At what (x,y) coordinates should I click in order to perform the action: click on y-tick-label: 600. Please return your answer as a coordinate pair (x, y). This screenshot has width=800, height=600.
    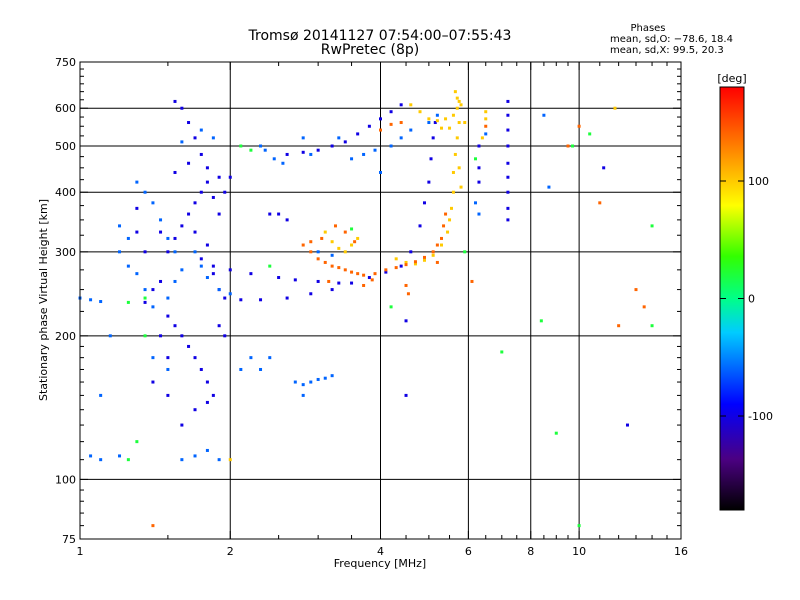
    Looking at the image, I should click on (65, 108).